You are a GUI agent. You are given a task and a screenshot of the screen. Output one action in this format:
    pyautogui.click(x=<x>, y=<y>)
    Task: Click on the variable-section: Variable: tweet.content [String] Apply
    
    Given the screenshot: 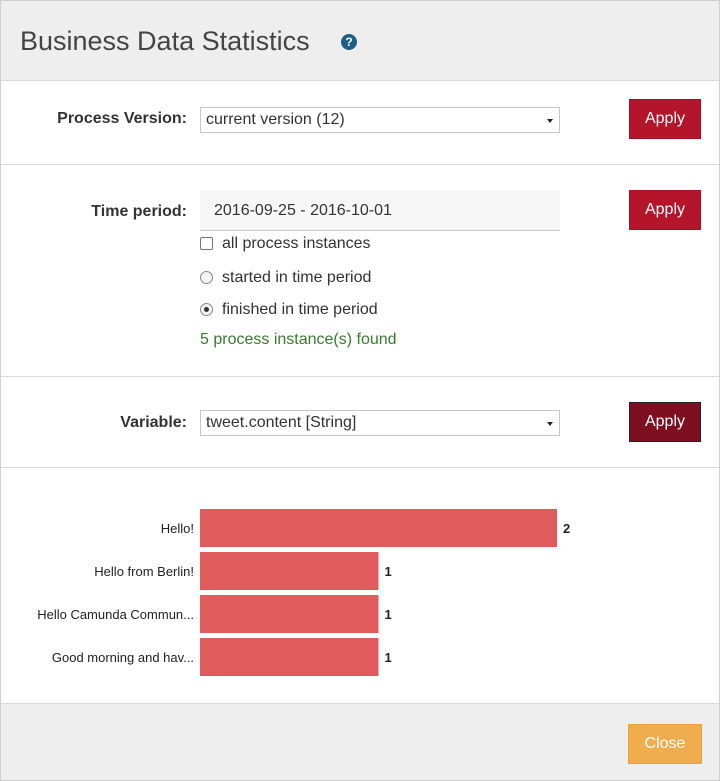 What is the action you would take?
    pyautogui.click(x=360, y=422)
    